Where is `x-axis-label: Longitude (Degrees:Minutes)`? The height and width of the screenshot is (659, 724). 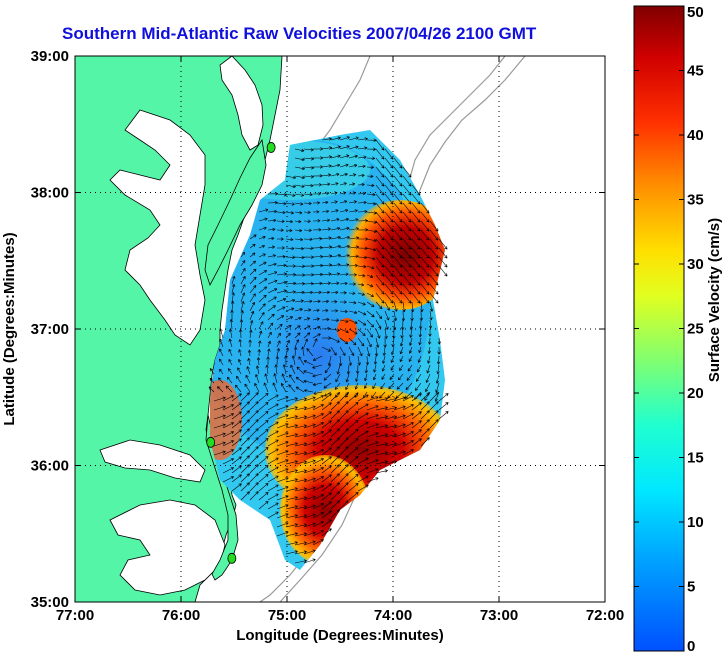 x-axis-label: Longitude (Degrees:Minutes) is located at coordinates (340, 635).